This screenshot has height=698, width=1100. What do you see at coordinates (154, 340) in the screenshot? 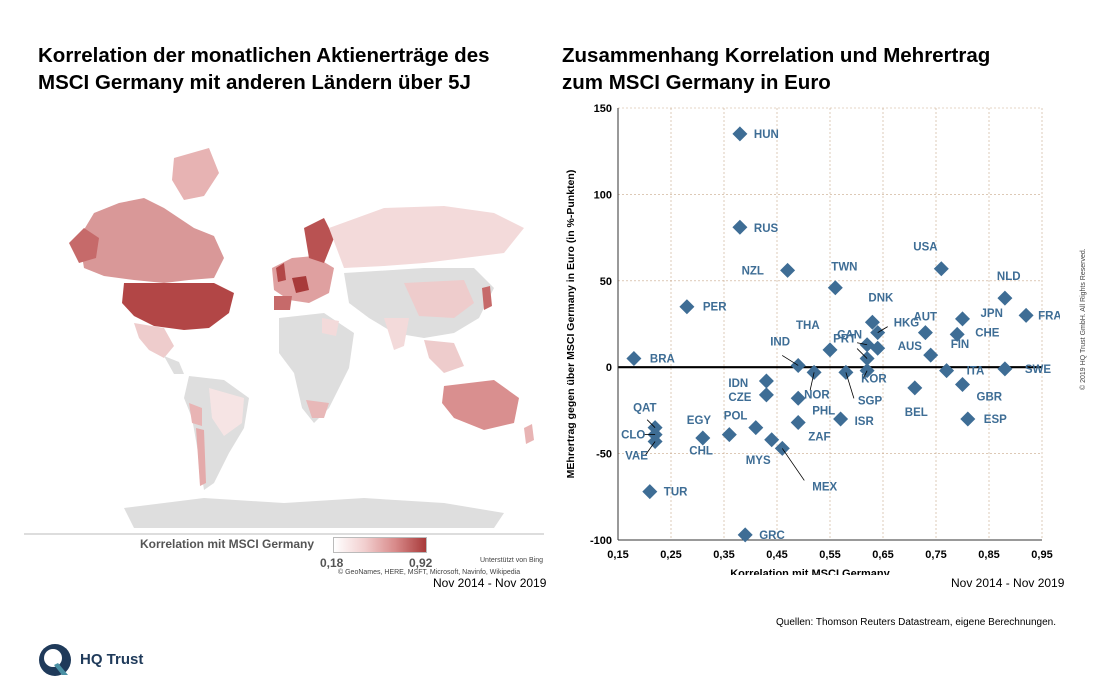
I see `map-mexico` at bounding box center [154, 340].